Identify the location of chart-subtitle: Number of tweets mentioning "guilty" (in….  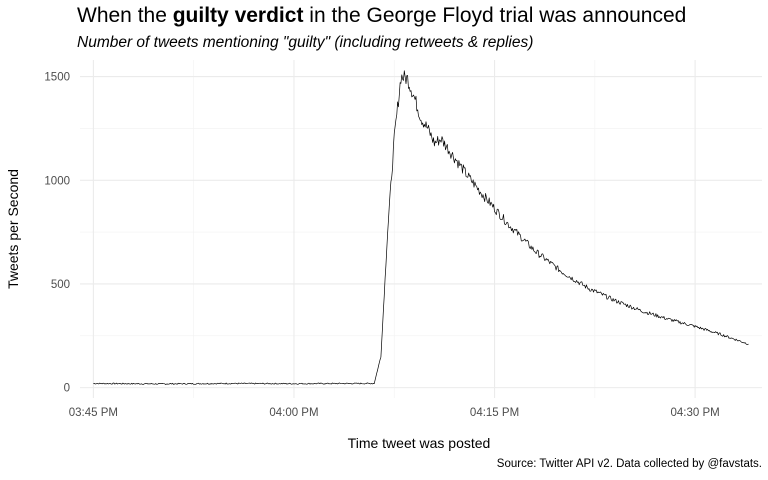
(305, 42).